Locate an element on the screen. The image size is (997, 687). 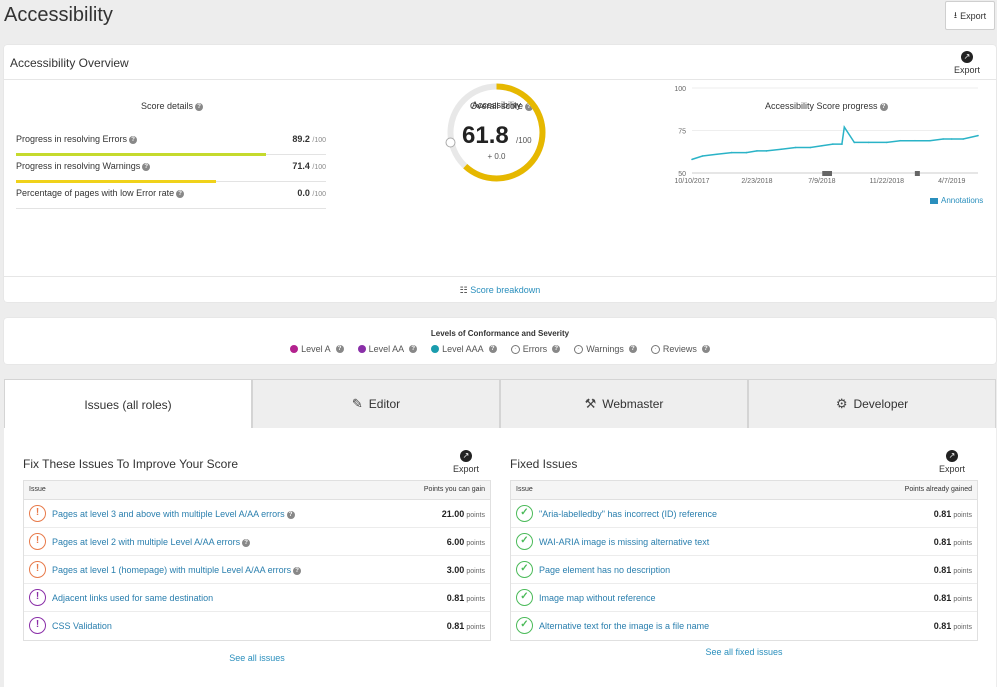
issue-link: CSS Validation is located at coordinates (82, 626).